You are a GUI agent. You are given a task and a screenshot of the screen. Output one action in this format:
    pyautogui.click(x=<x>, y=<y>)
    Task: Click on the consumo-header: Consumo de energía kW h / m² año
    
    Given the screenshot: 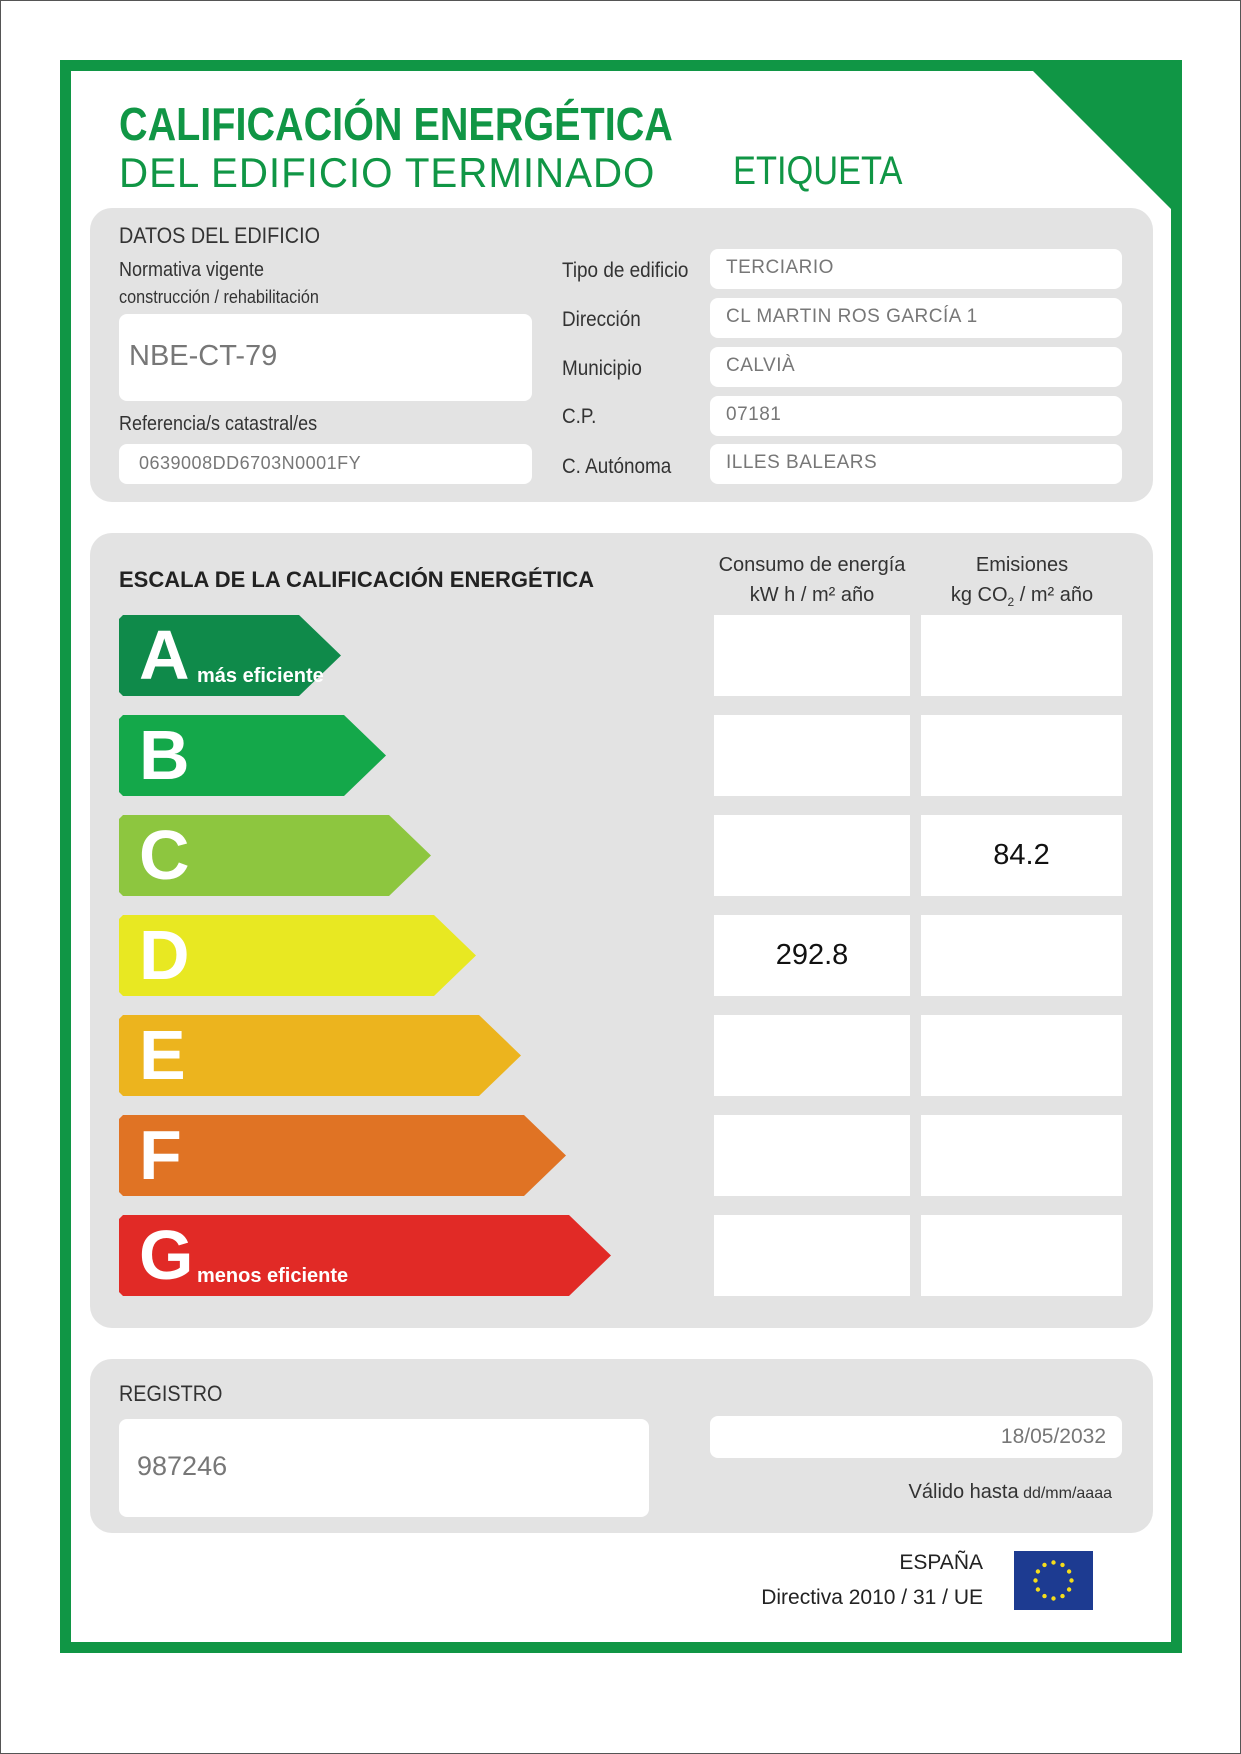 What is the action you would take?
    pyautogui.click(x=812, y=580)
    